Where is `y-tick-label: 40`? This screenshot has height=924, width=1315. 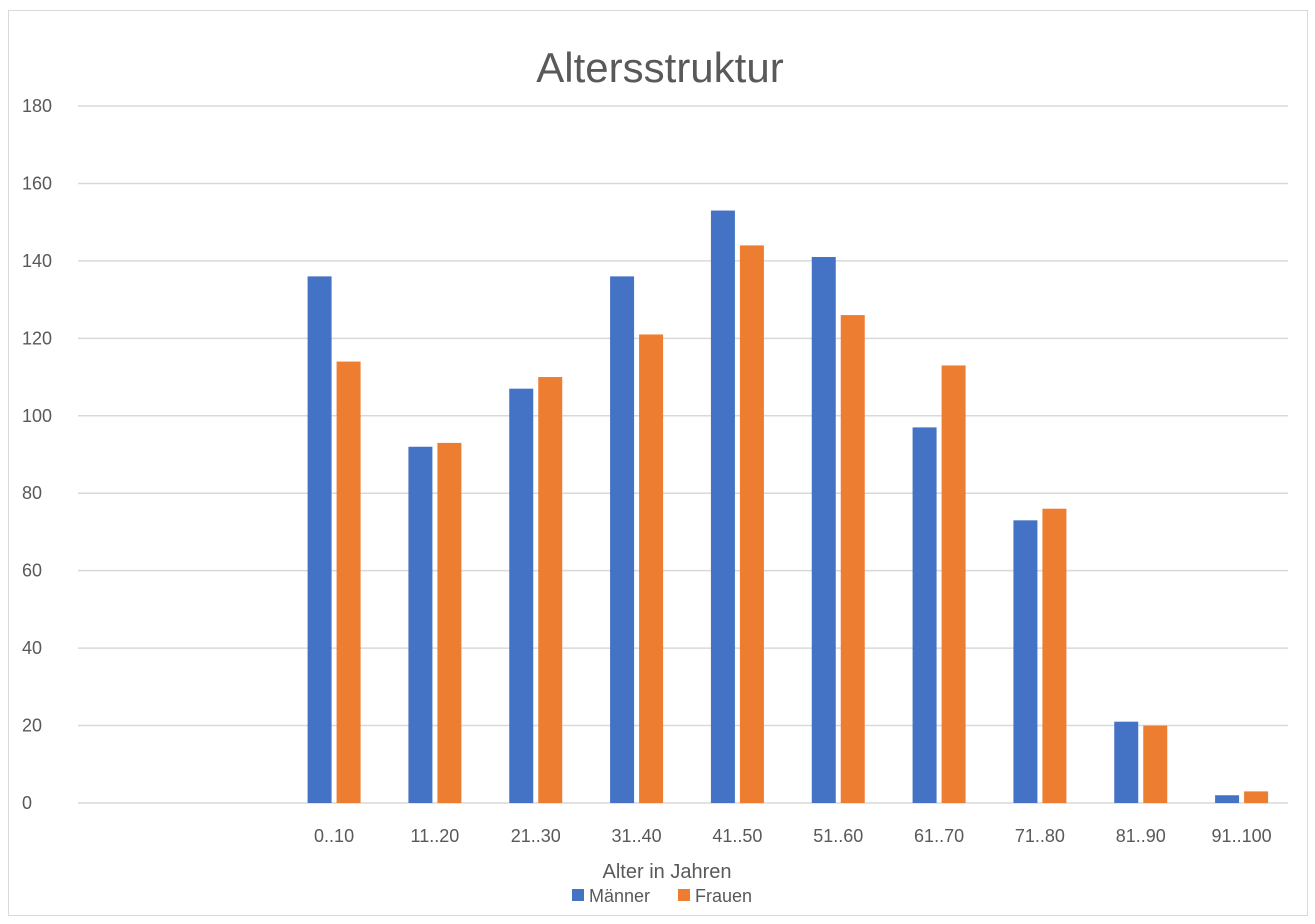 y-tick-label: 40 is located at coordinates (32, 648).